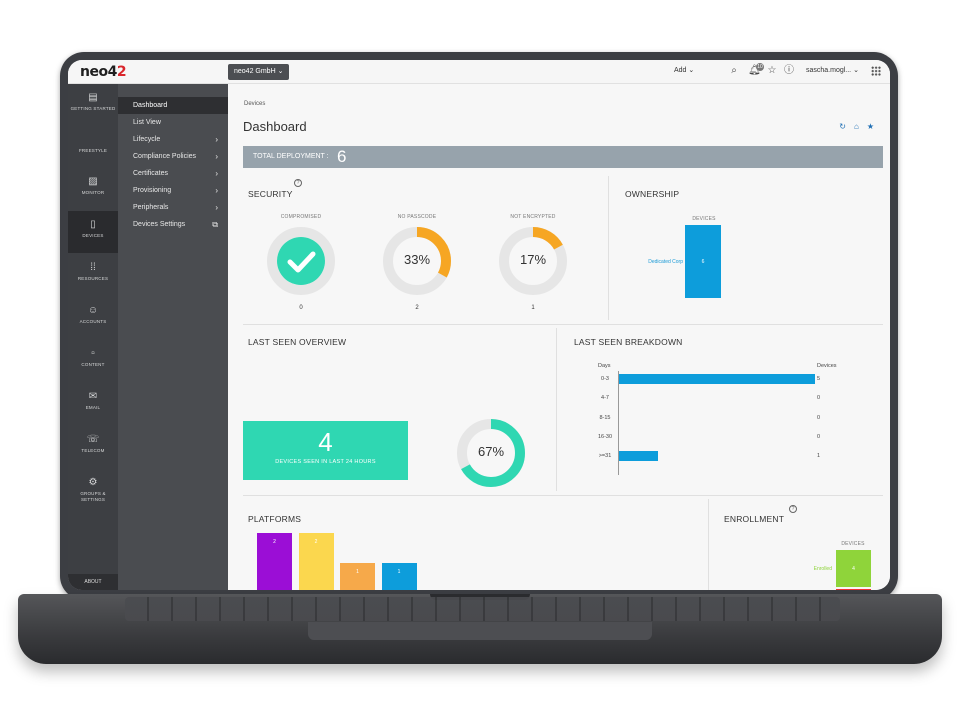 Image resolution: width=960 pixels, height=720 pixels. What do you see at coordinates (772, 70) in the screenshot?
I see `star-icon: ☆` at bounding box center [772, 70].